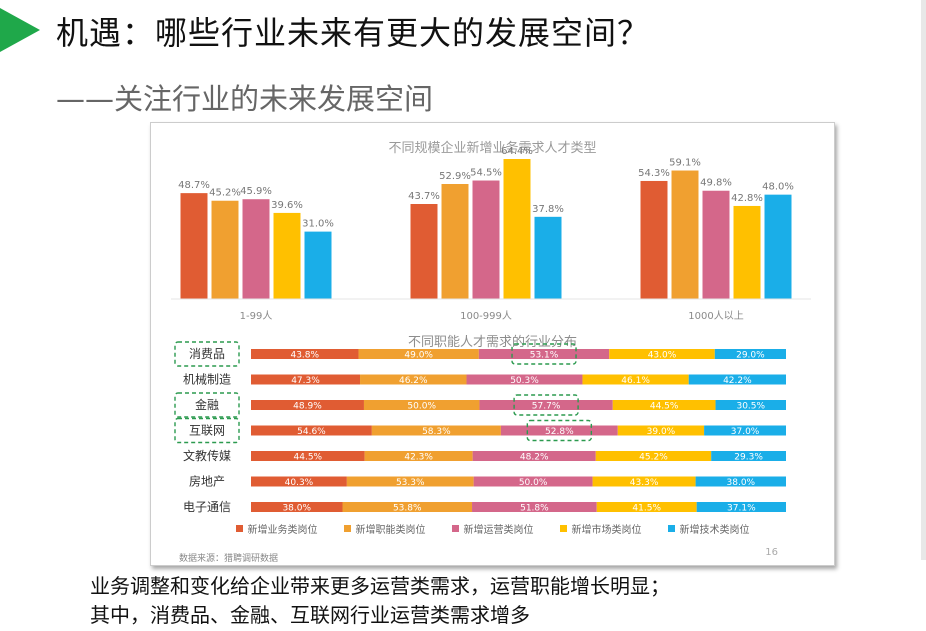 The width and height of the screenshot is (926, 631). I want to click on segment-value-label: 46.1%, so click(635, 381).